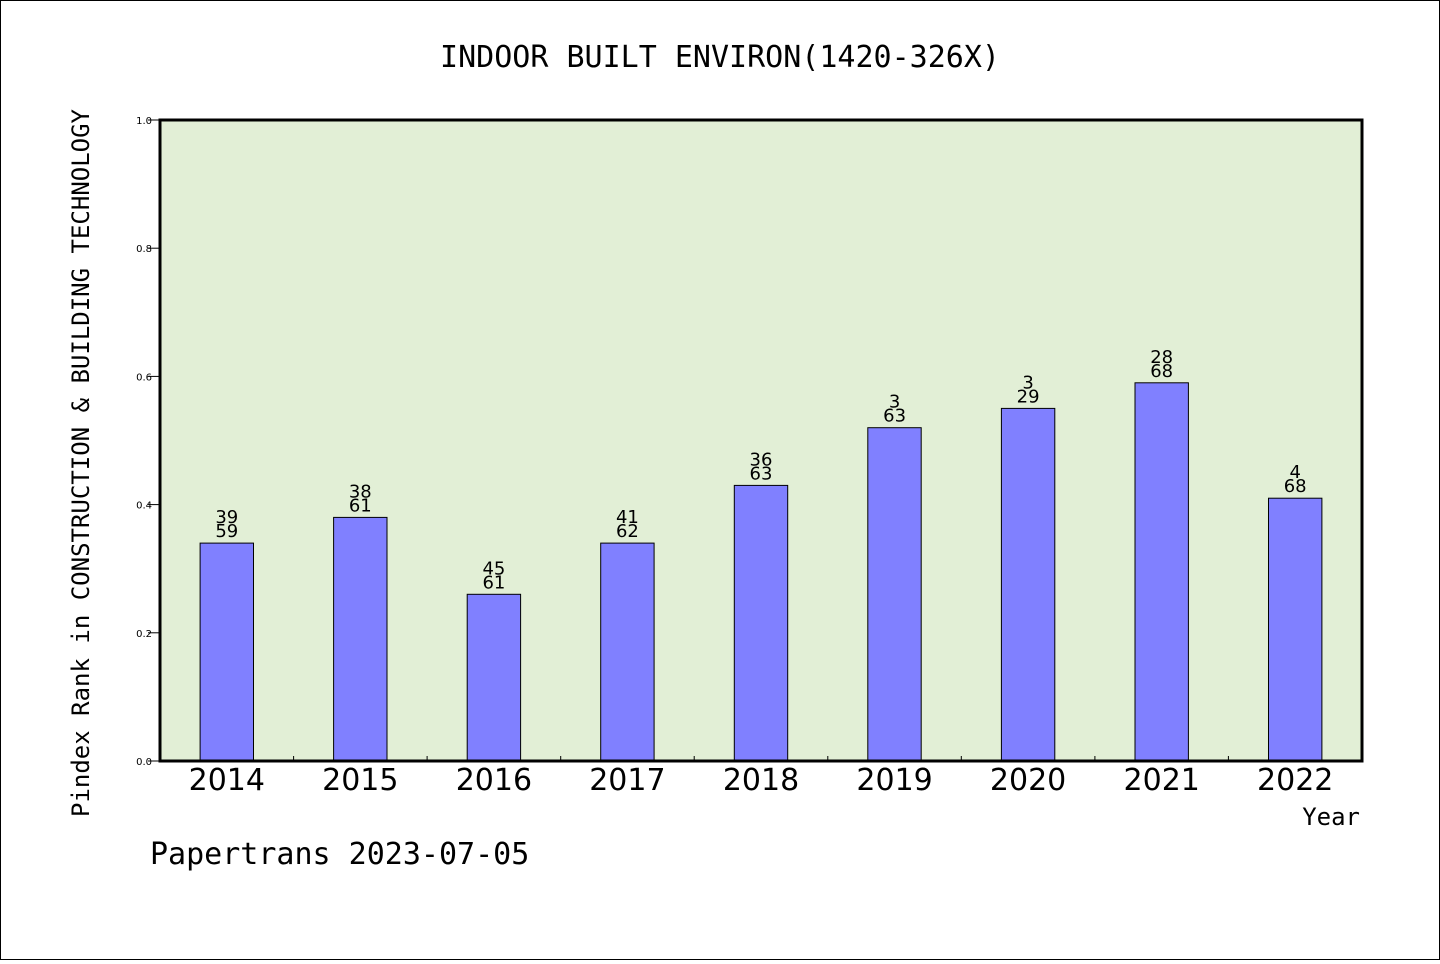 The height and width of the screenshot is (964, 1440). What do you see at coordinates (144, 762) in the screenshot?
I see `y-tick-label-0.0: 0.0` at bounding box center [144, 762].